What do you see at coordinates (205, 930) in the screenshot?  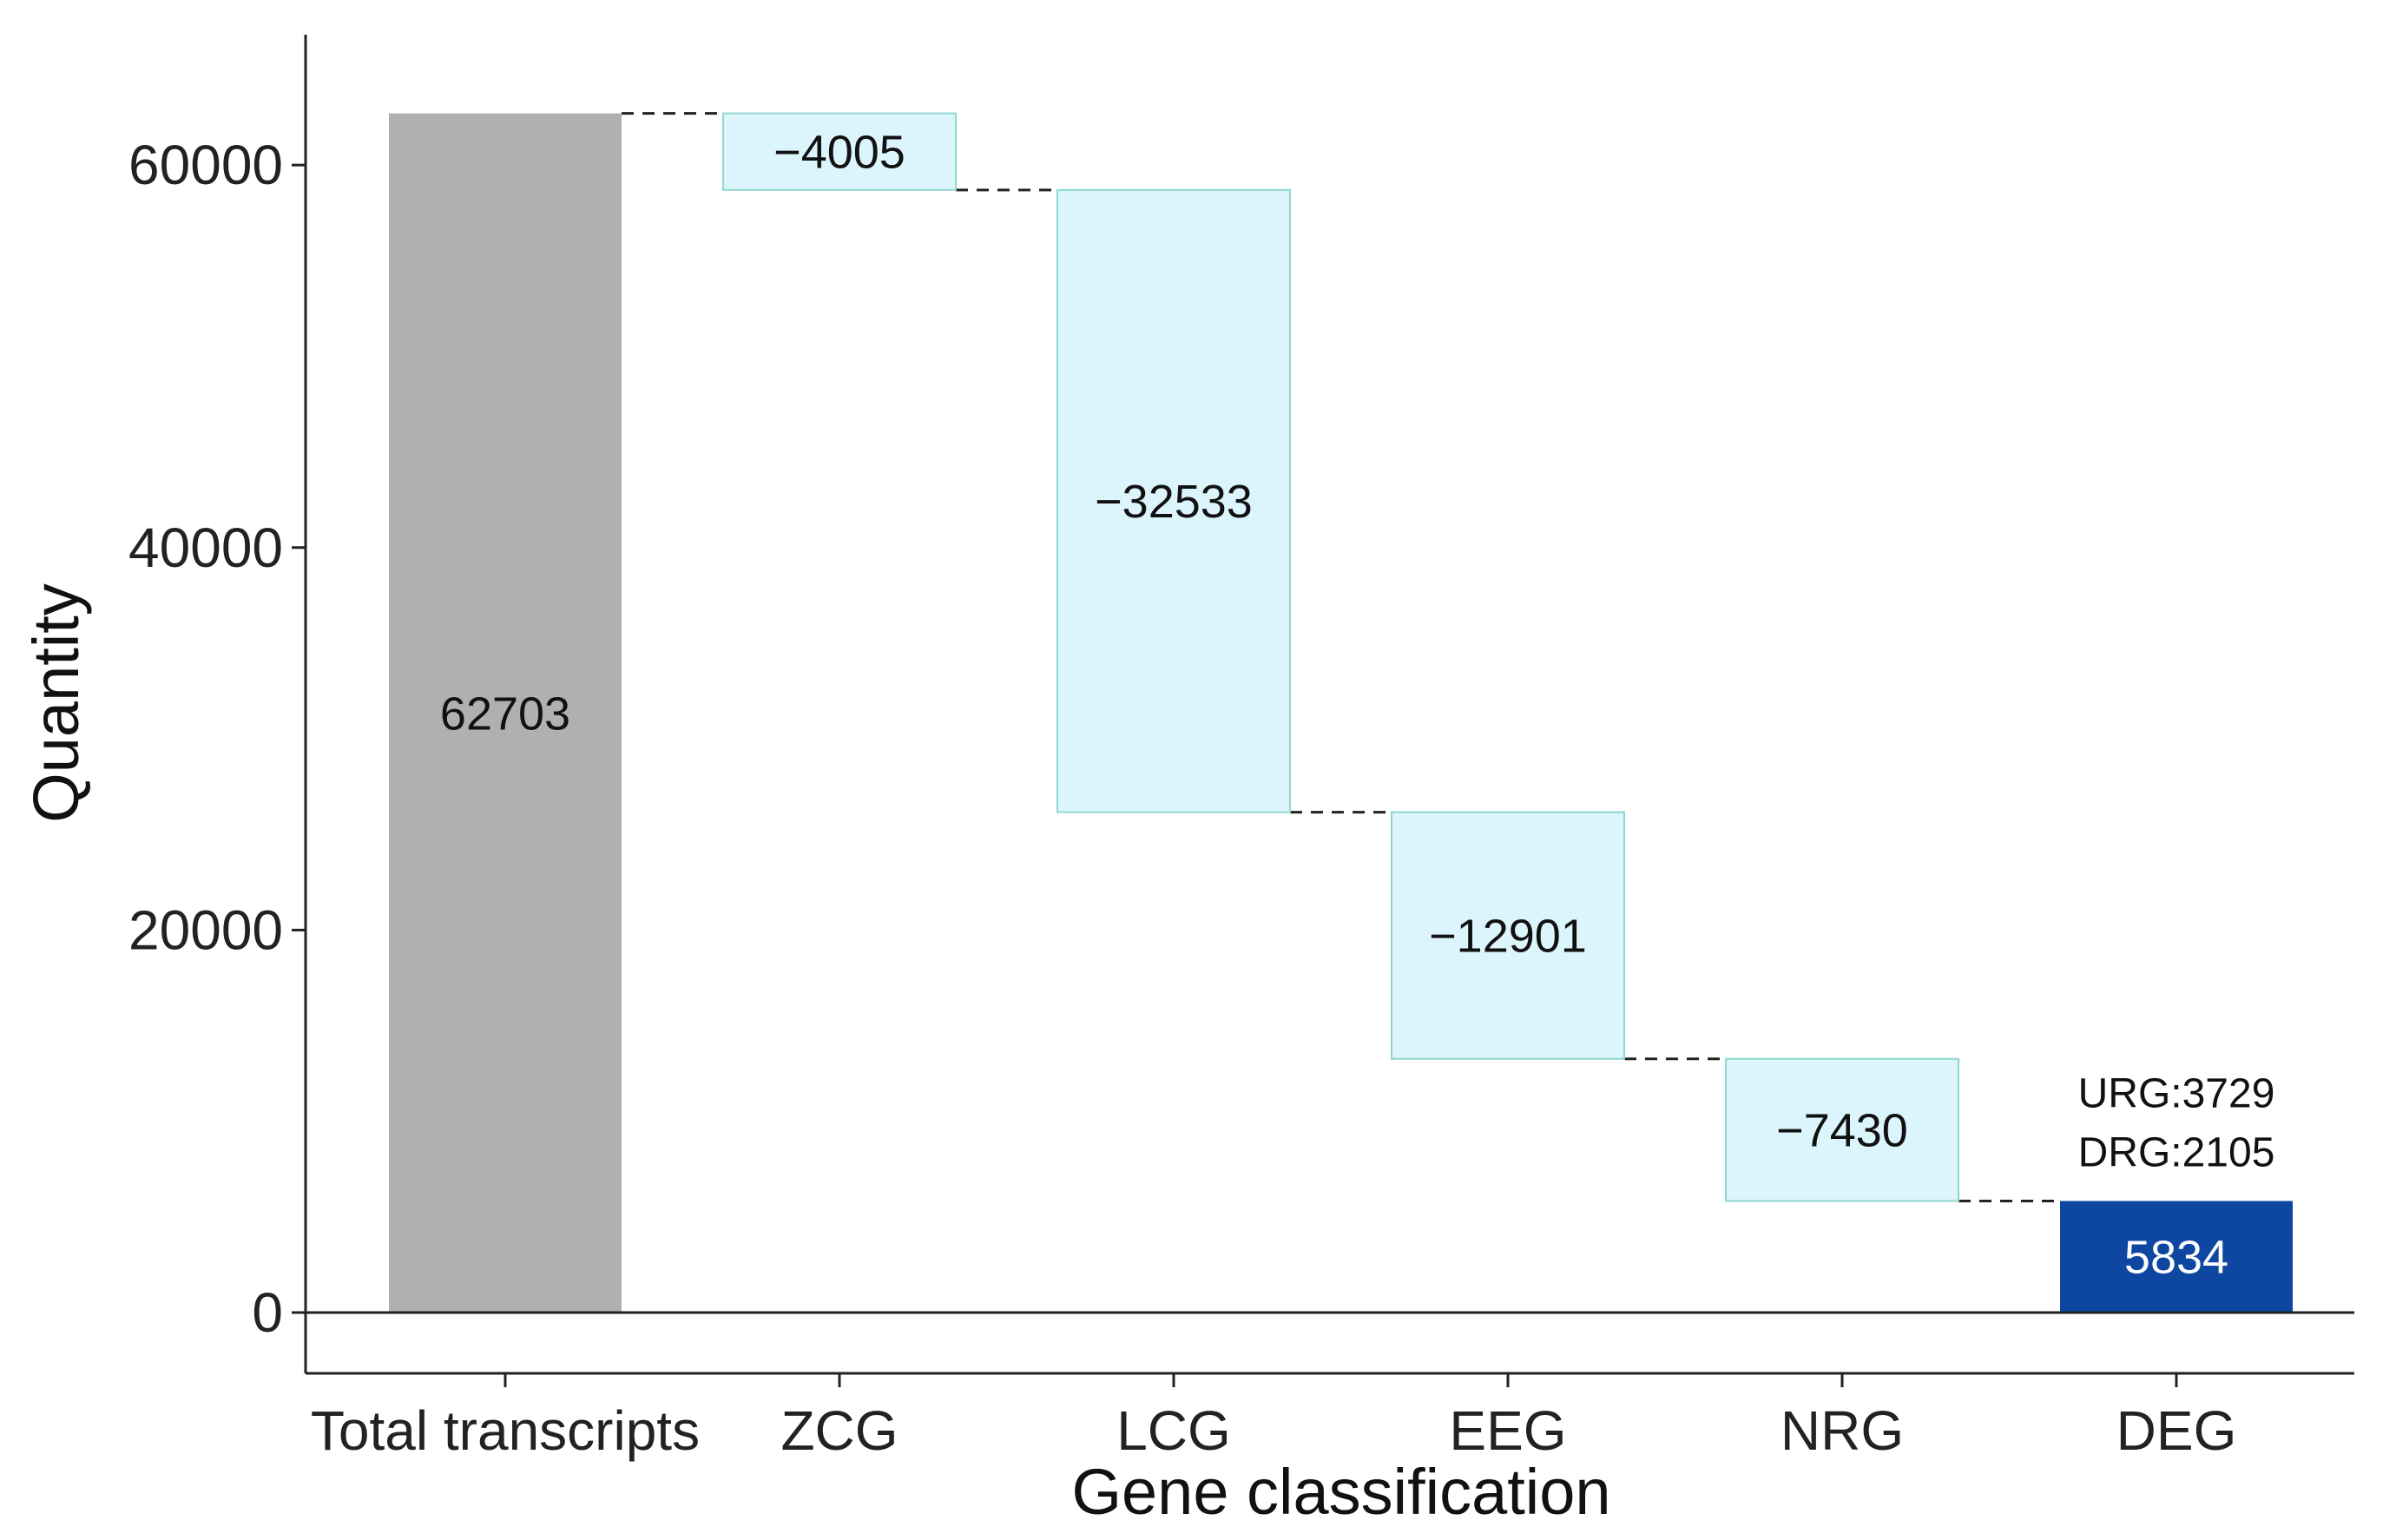 I see `y-tick-label: 20000` at bounding box center [205, 930].